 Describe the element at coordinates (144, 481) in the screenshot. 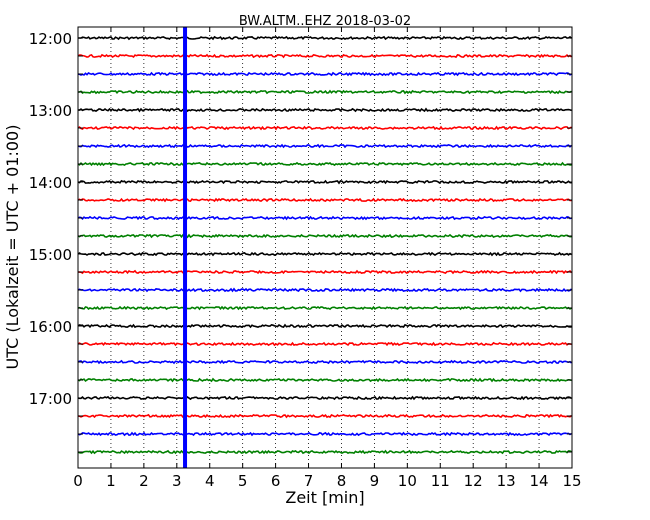

I see `x-tick-label: 2` at that location.